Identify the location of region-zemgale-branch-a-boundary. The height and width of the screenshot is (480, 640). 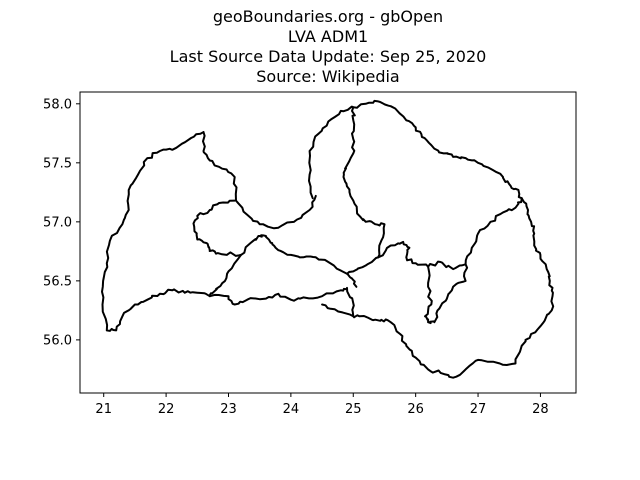
(225, 275).